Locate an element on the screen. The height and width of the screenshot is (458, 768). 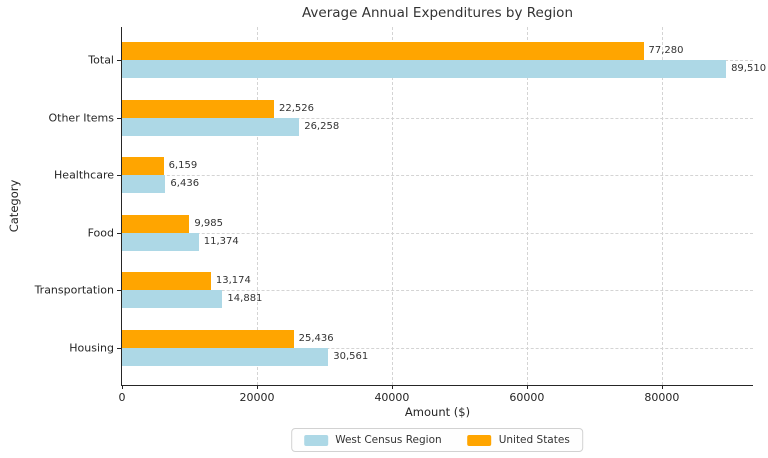
y-axis-spine is located at coordinates (121, 206).